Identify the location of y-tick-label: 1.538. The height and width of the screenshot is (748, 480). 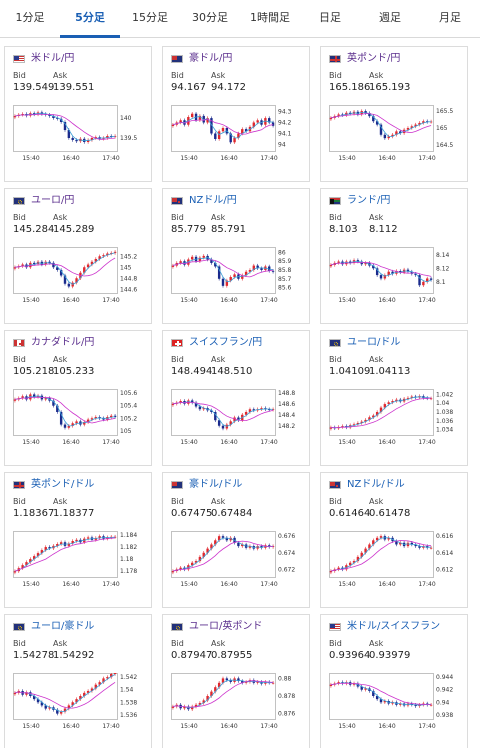
(128, 702).